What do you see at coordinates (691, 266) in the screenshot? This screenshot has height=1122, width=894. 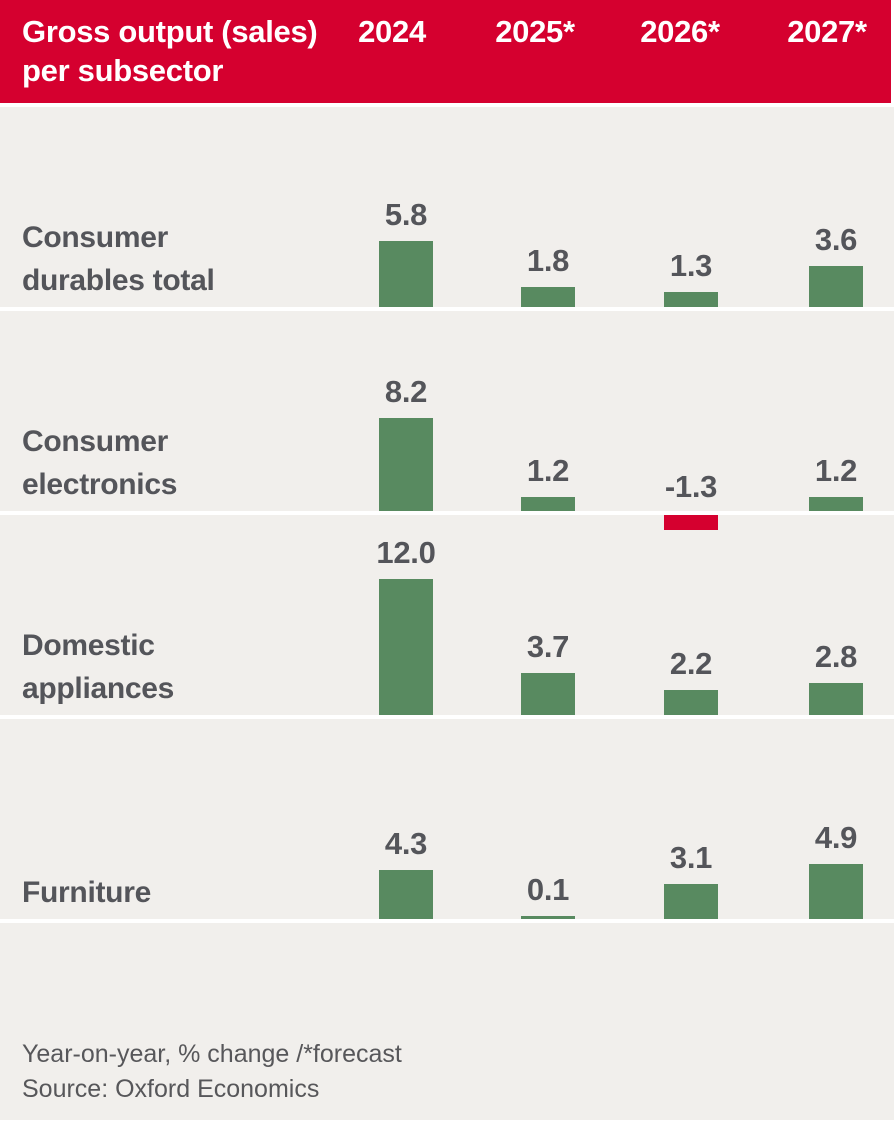 I see `bar-value-label: 1.3` at bounding box center [691, 266].